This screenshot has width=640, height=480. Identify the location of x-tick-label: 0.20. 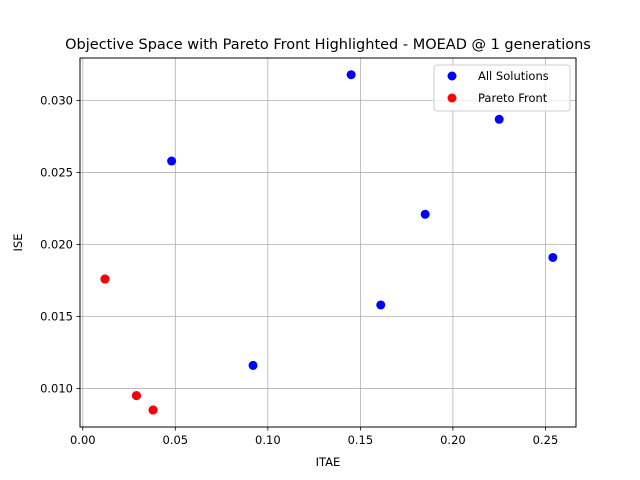
(453, 440).